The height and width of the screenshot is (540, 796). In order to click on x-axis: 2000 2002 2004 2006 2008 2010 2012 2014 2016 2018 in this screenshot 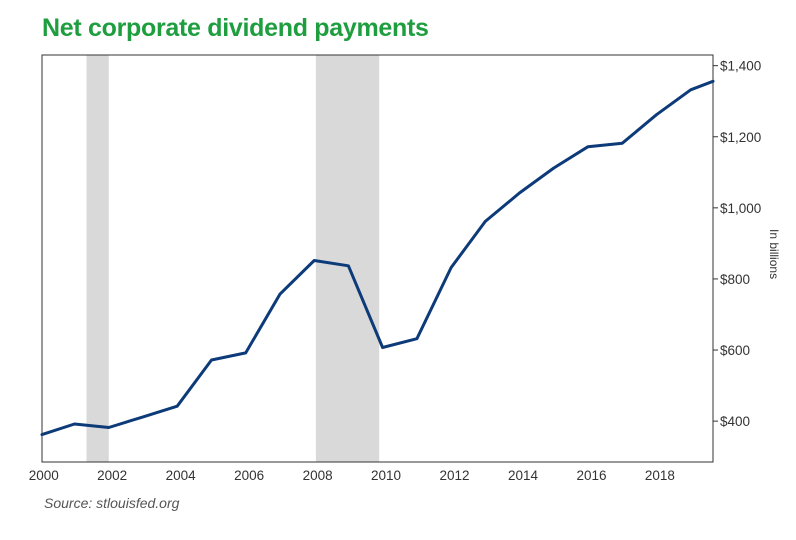, I will do `click(352, 475)`.